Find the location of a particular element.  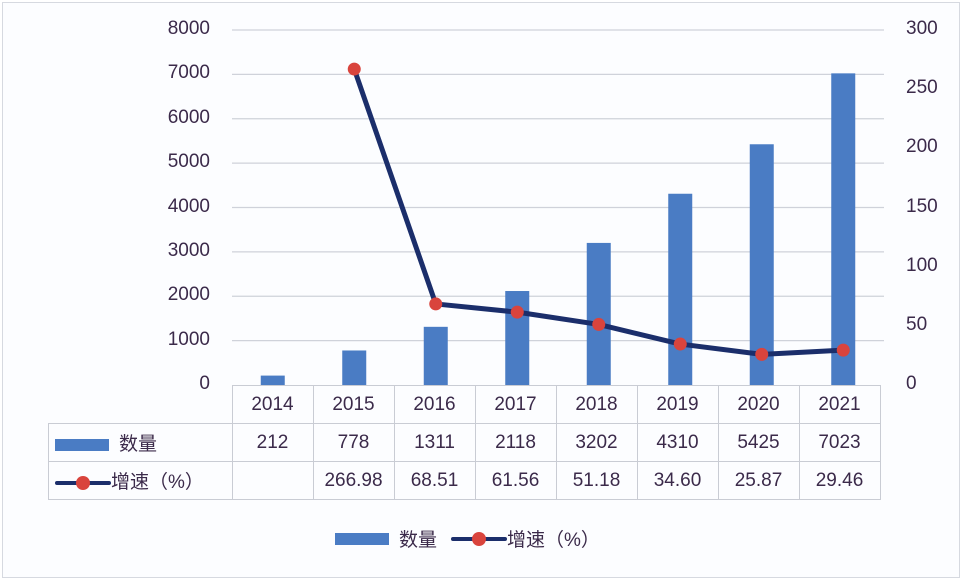

left-axis-tick: 4000 is located at coordinates (188, 206).